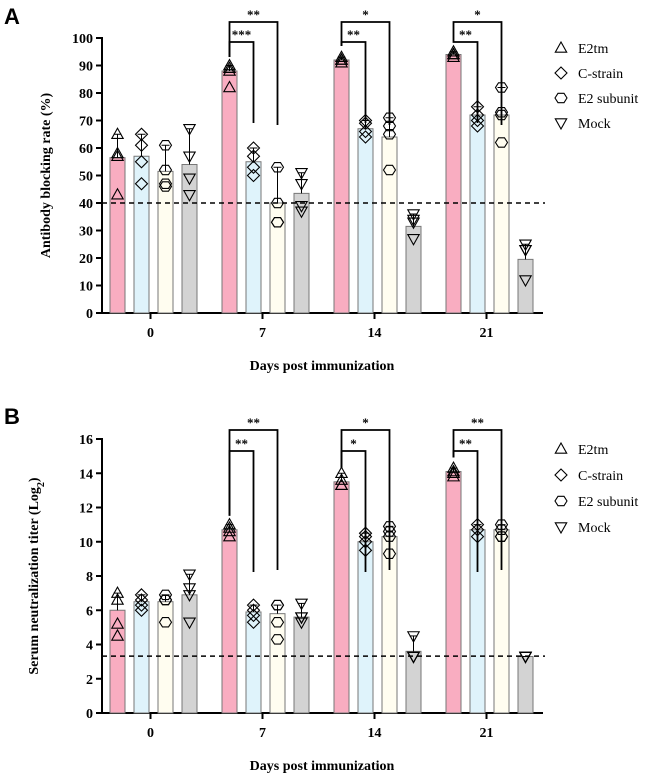 The height and width of the screenshot is (777, 663). I want to click on legend-item: C-strain, so click(588, 74).